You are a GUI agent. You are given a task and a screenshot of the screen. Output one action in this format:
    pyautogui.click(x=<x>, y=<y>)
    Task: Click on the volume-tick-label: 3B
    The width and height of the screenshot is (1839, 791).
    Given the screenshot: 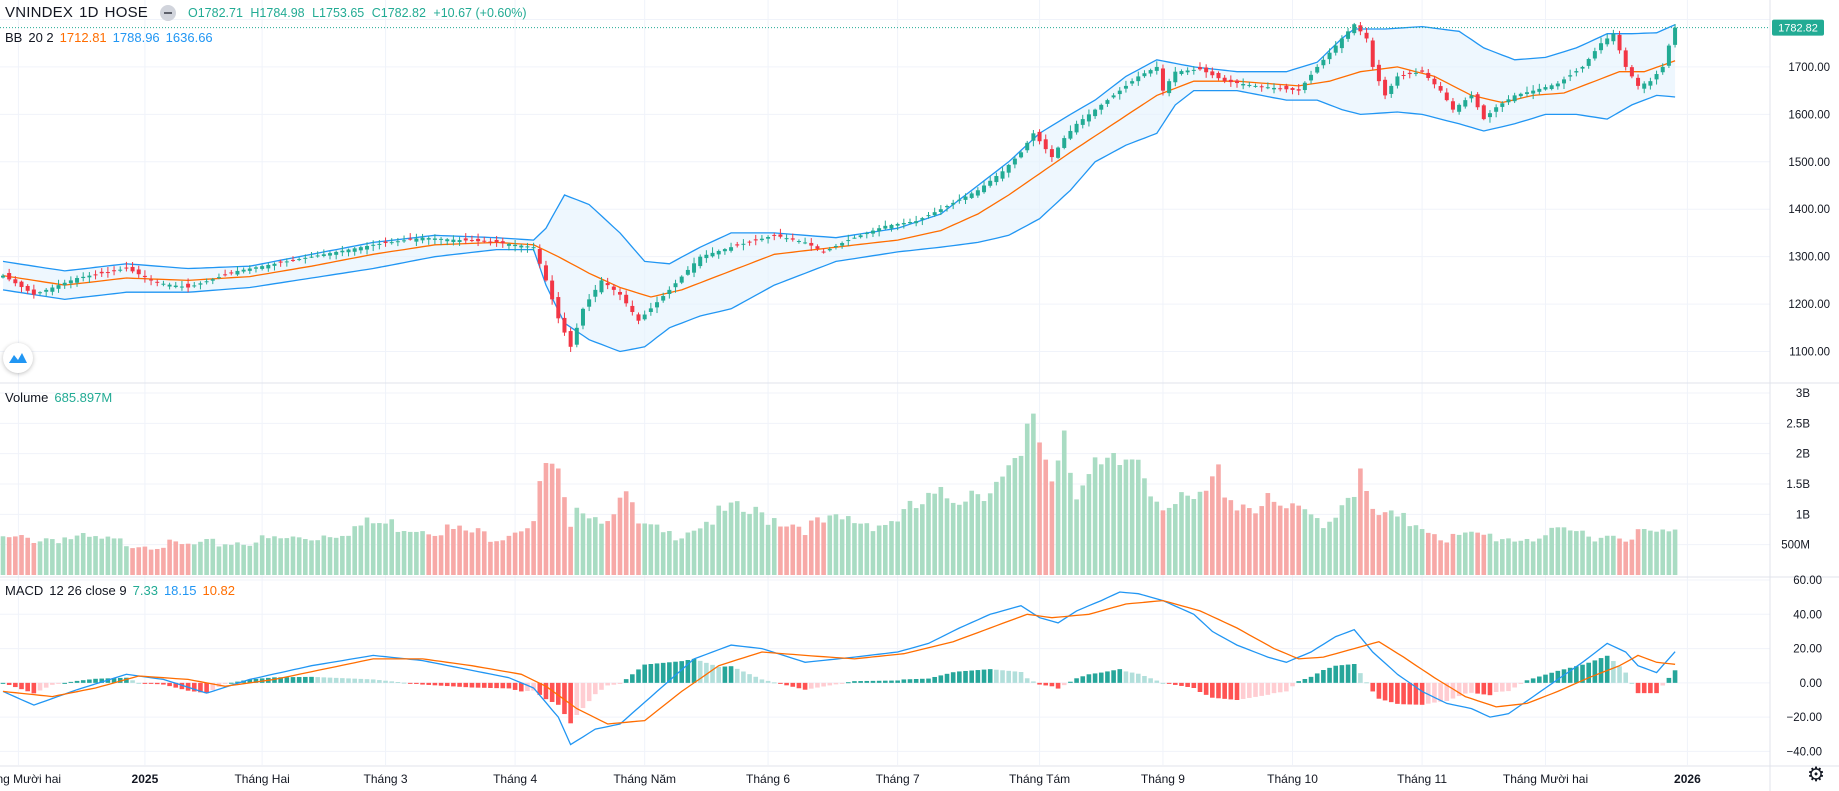 What is the action you would take?
    pyautogui.click(x=1803, y=394)
    